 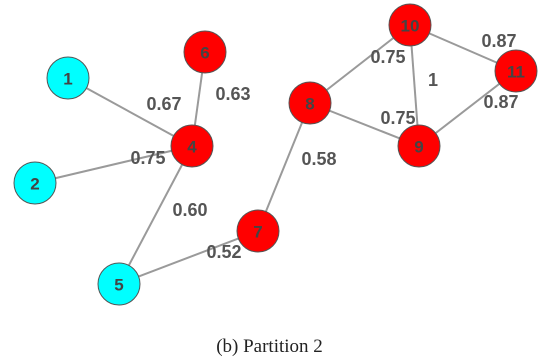 I want to click on node-label: 1, so click(x=67, y=79).